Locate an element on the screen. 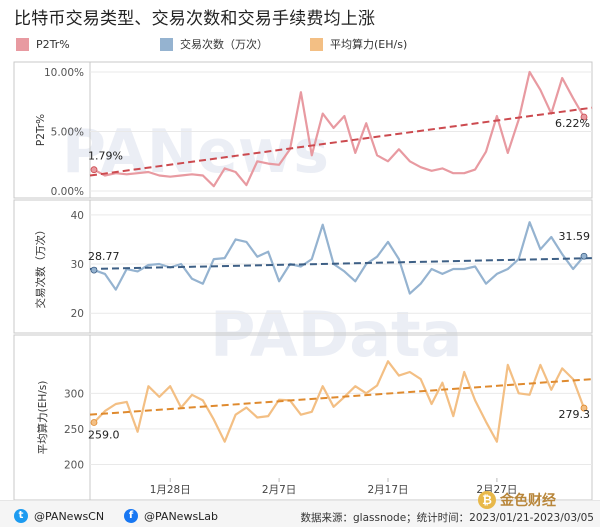  footer-facebook: f @PANewsLab is located at coordinates (171, 516).